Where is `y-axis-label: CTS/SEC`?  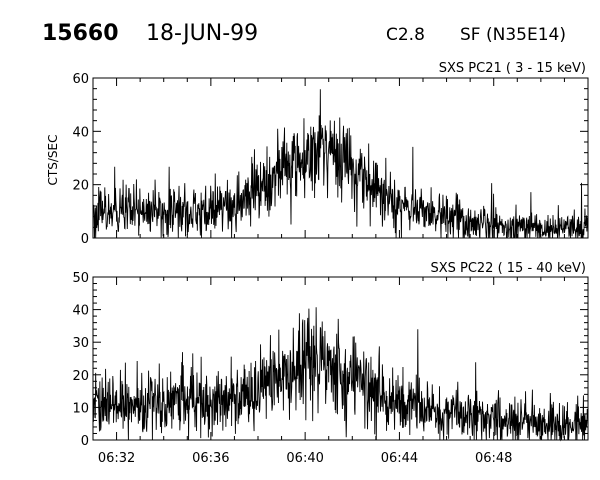
y-axis-label: CTS/SEC is located at coordinates (53, 160).